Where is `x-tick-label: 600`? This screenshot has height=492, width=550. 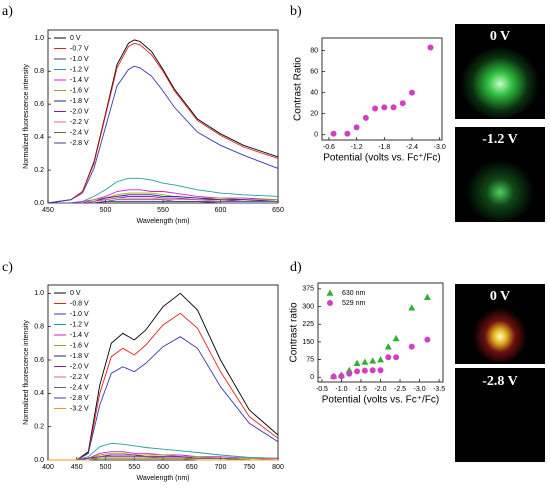
x-tick-label: 600 is located at coordinates (163, 467).